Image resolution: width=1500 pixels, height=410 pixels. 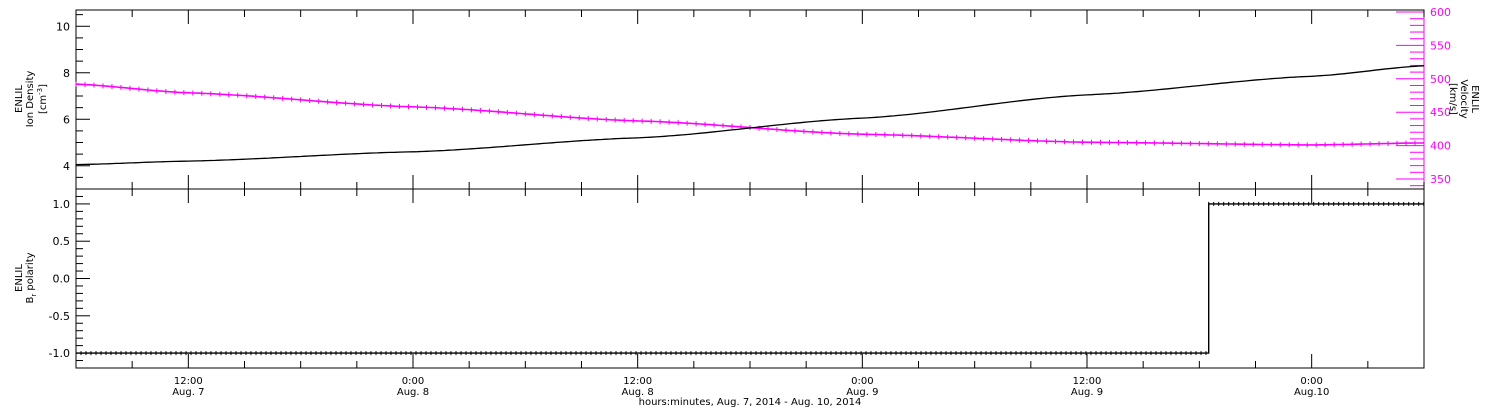 I want to click on density-title-line-2: Ion Density, so click(x=30, y=99).